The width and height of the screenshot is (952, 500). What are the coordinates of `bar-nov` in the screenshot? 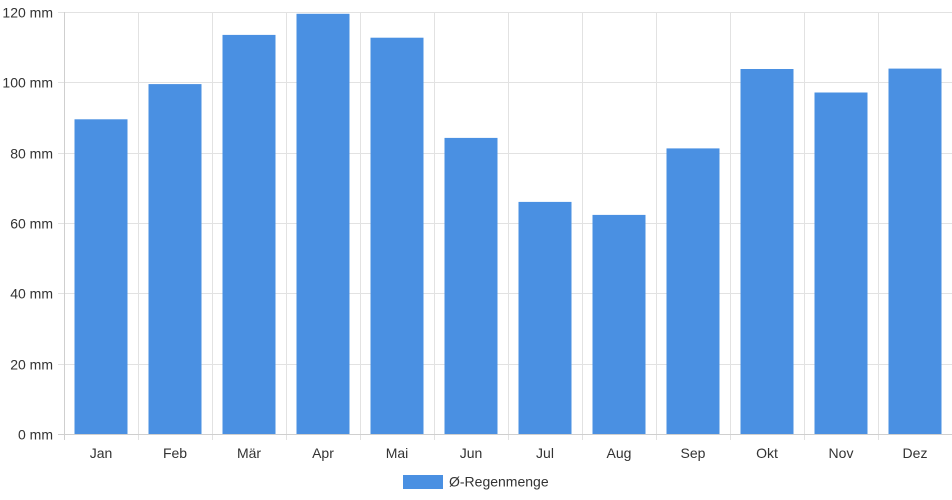 It's located at (841, 263).